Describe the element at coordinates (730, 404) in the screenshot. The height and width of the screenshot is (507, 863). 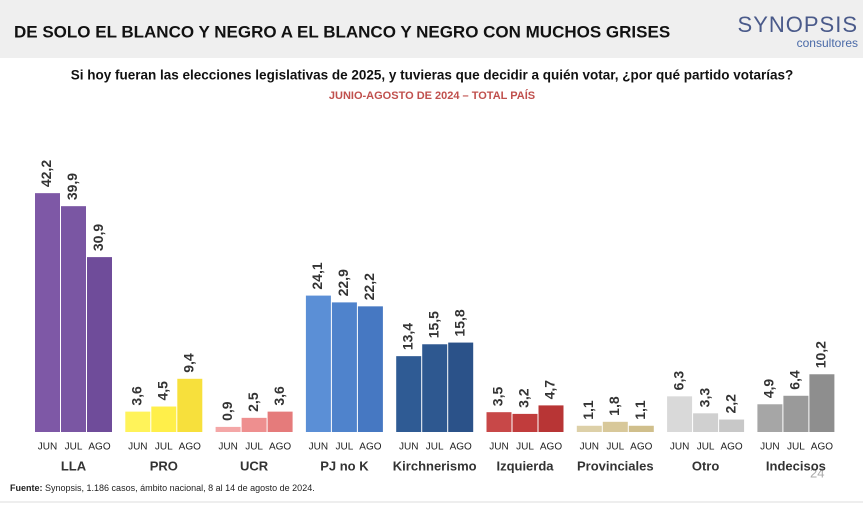
I see `value-label: 2,2` at that location.